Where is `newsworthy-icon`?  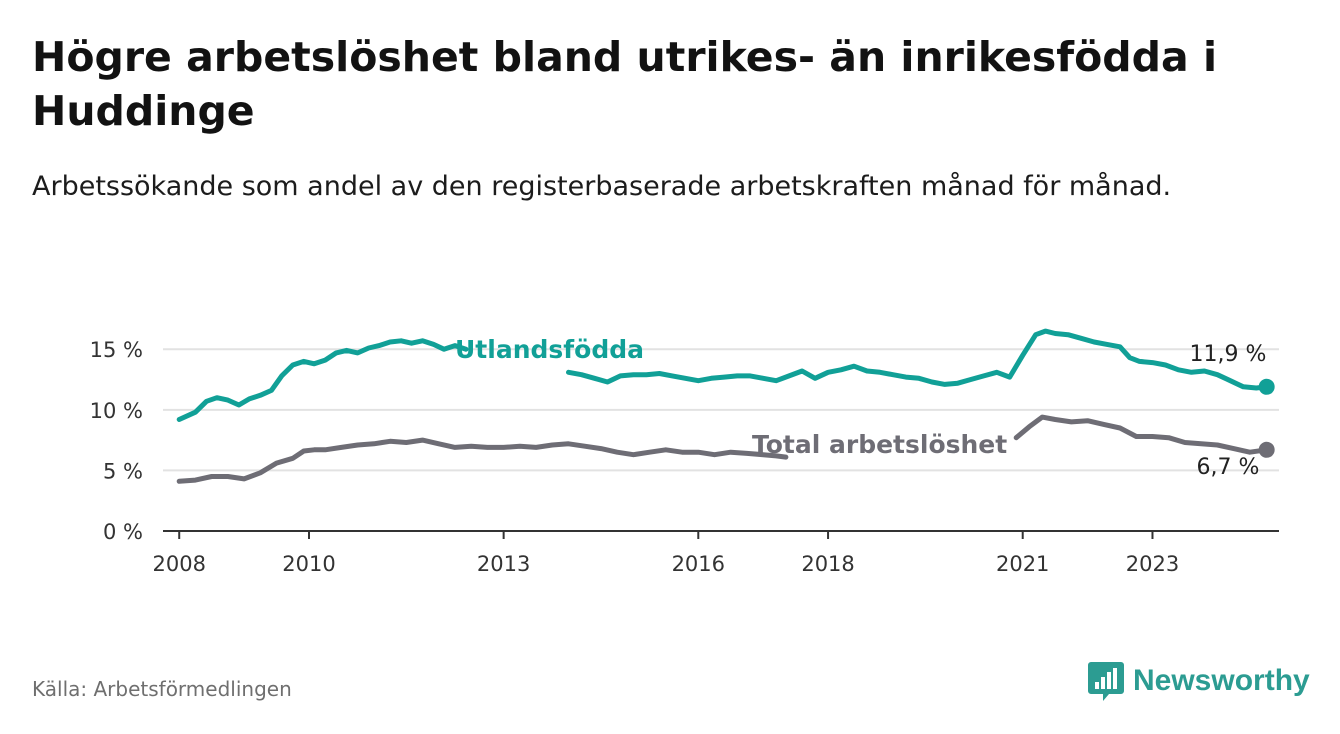
newsworthy-icon is located at coordinates (1106, 681).